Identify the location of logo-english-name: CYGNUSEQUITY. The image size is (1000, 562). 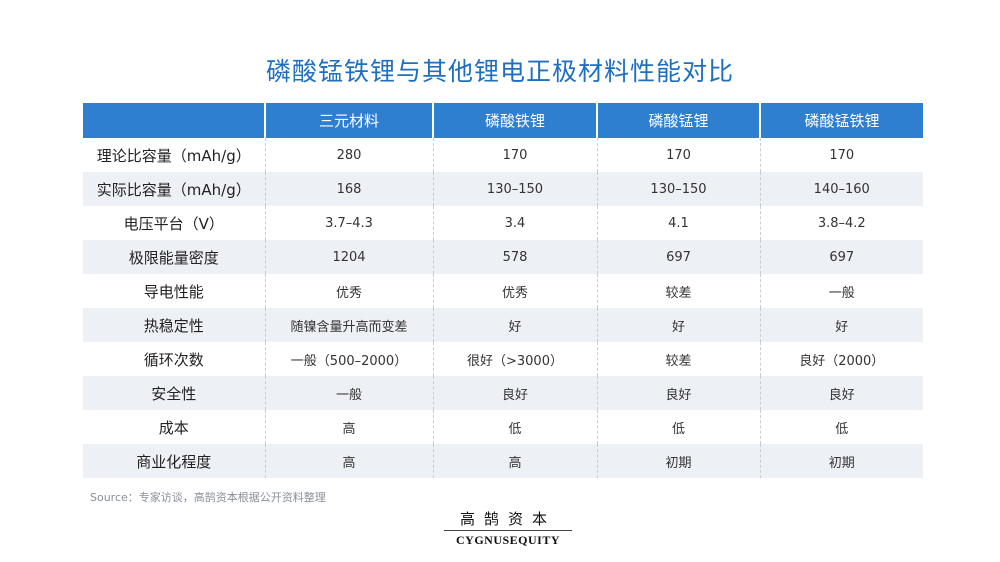
(508, 540).